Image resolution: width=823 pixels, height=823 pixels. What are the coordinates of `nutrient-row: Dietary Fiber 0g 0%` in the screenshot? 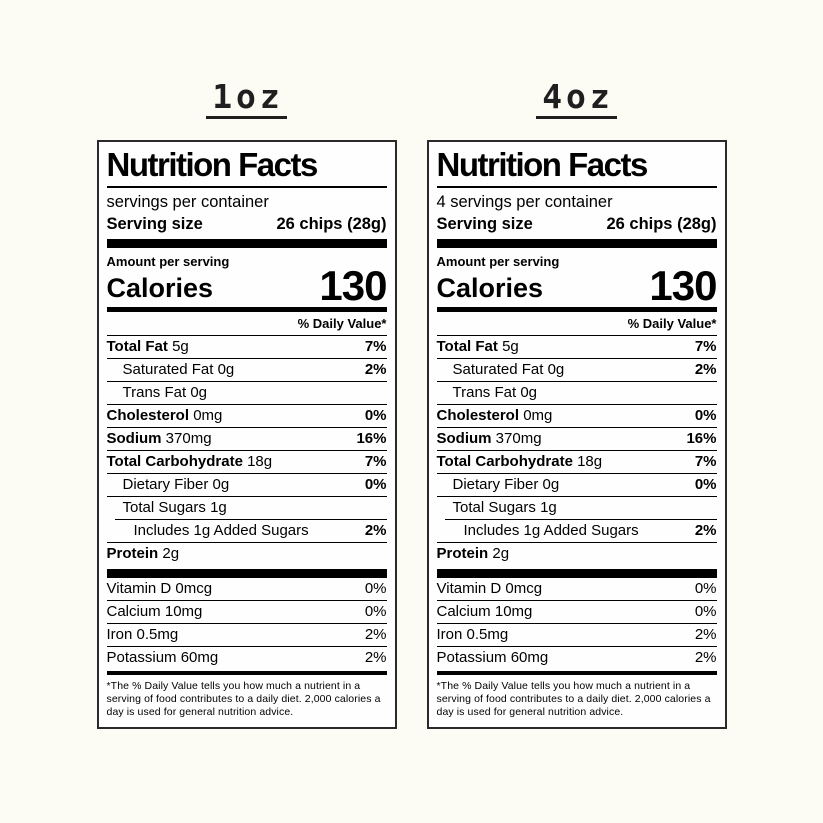 It's located at (246, 484).